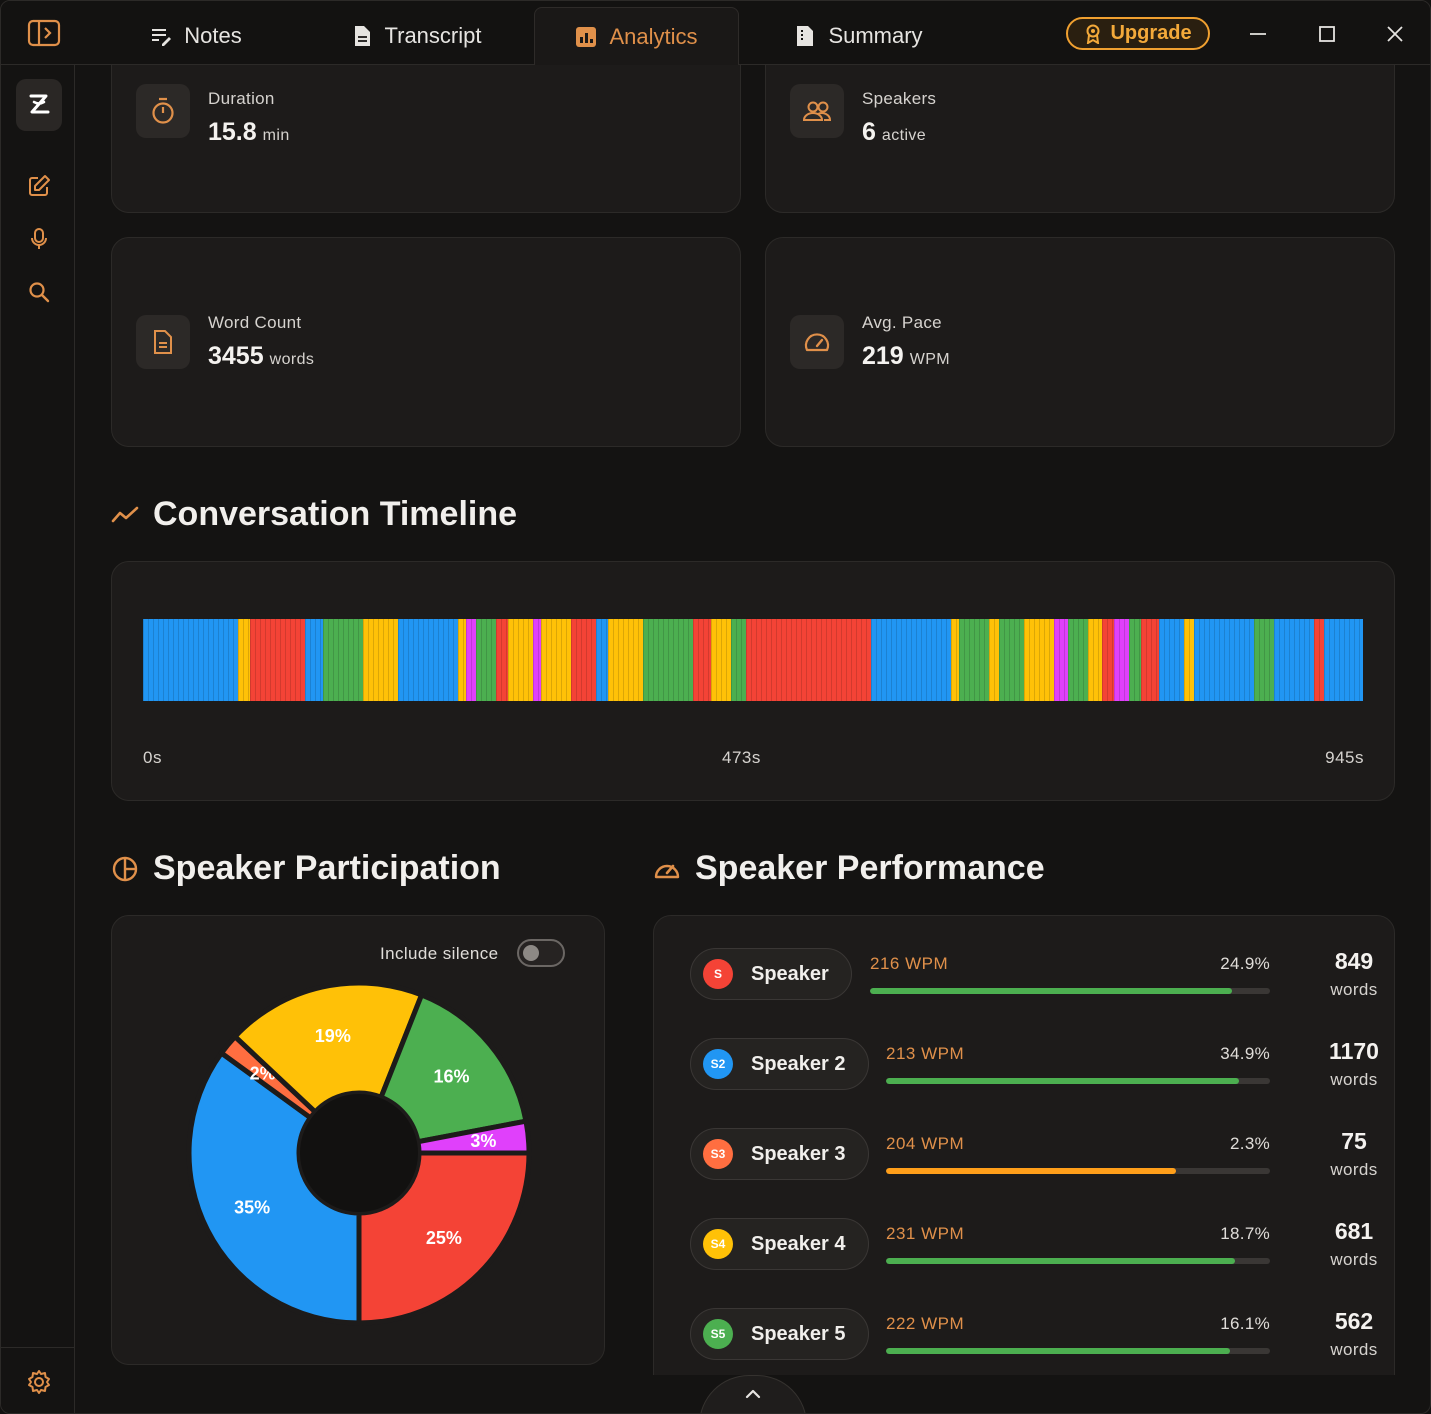  What do you see at coordinates (1327, 34) in the screenshot?
I see `maximize-icon` at bounding box center [1327, 34].